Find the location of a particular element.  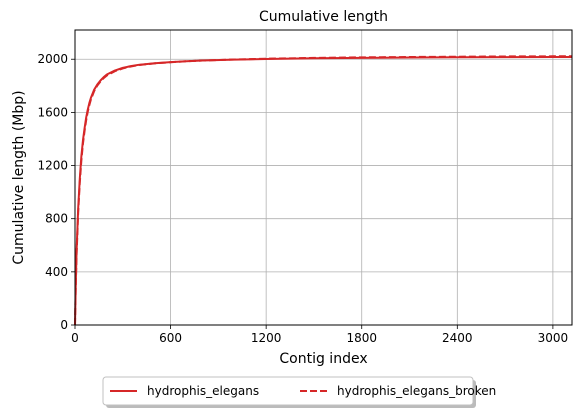

legend-box is located at coordinates (288, 391).